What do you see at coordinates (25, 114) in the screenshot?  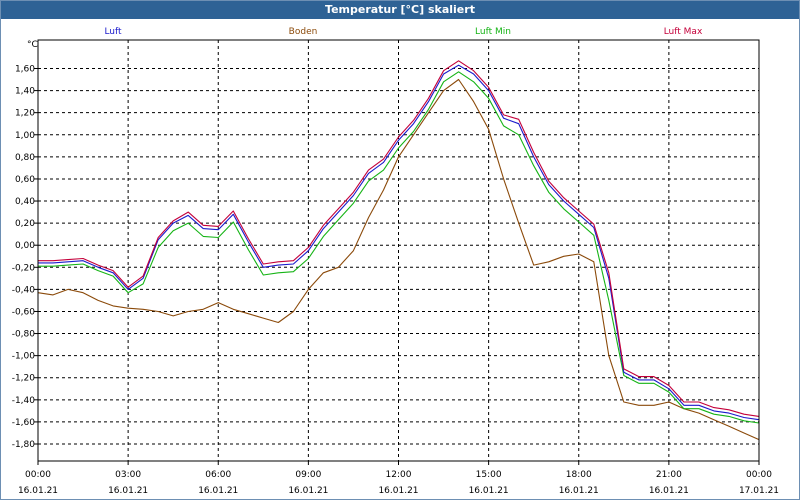 I see `y-tick-label: 1,20` at bounding box center [25, 114].